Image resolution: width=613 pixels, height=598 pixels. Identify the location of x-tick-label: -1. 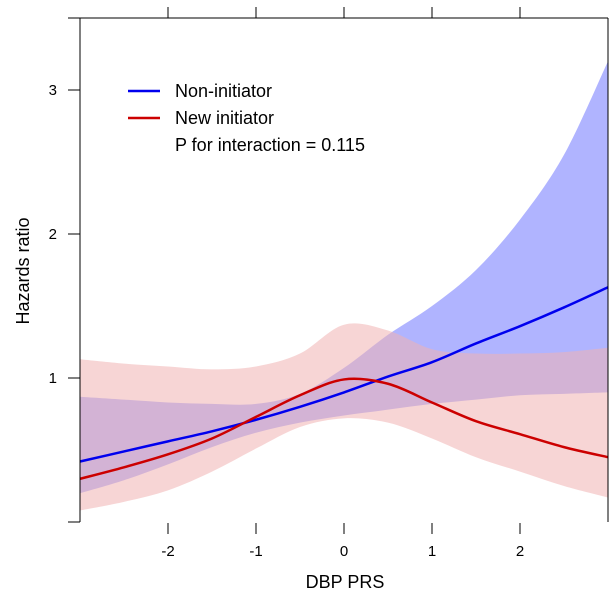
(255, 551).